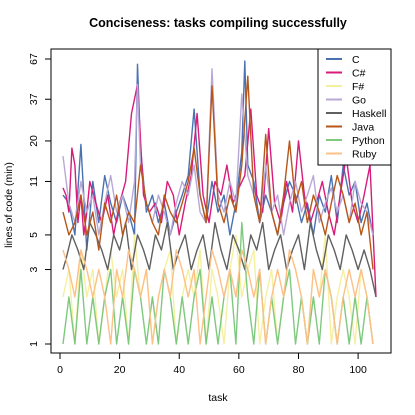 The image size is (415, 415). Describe the element at coordinates (239, 370) in the screenshot. I see `x-tick-label: 60` at that location.